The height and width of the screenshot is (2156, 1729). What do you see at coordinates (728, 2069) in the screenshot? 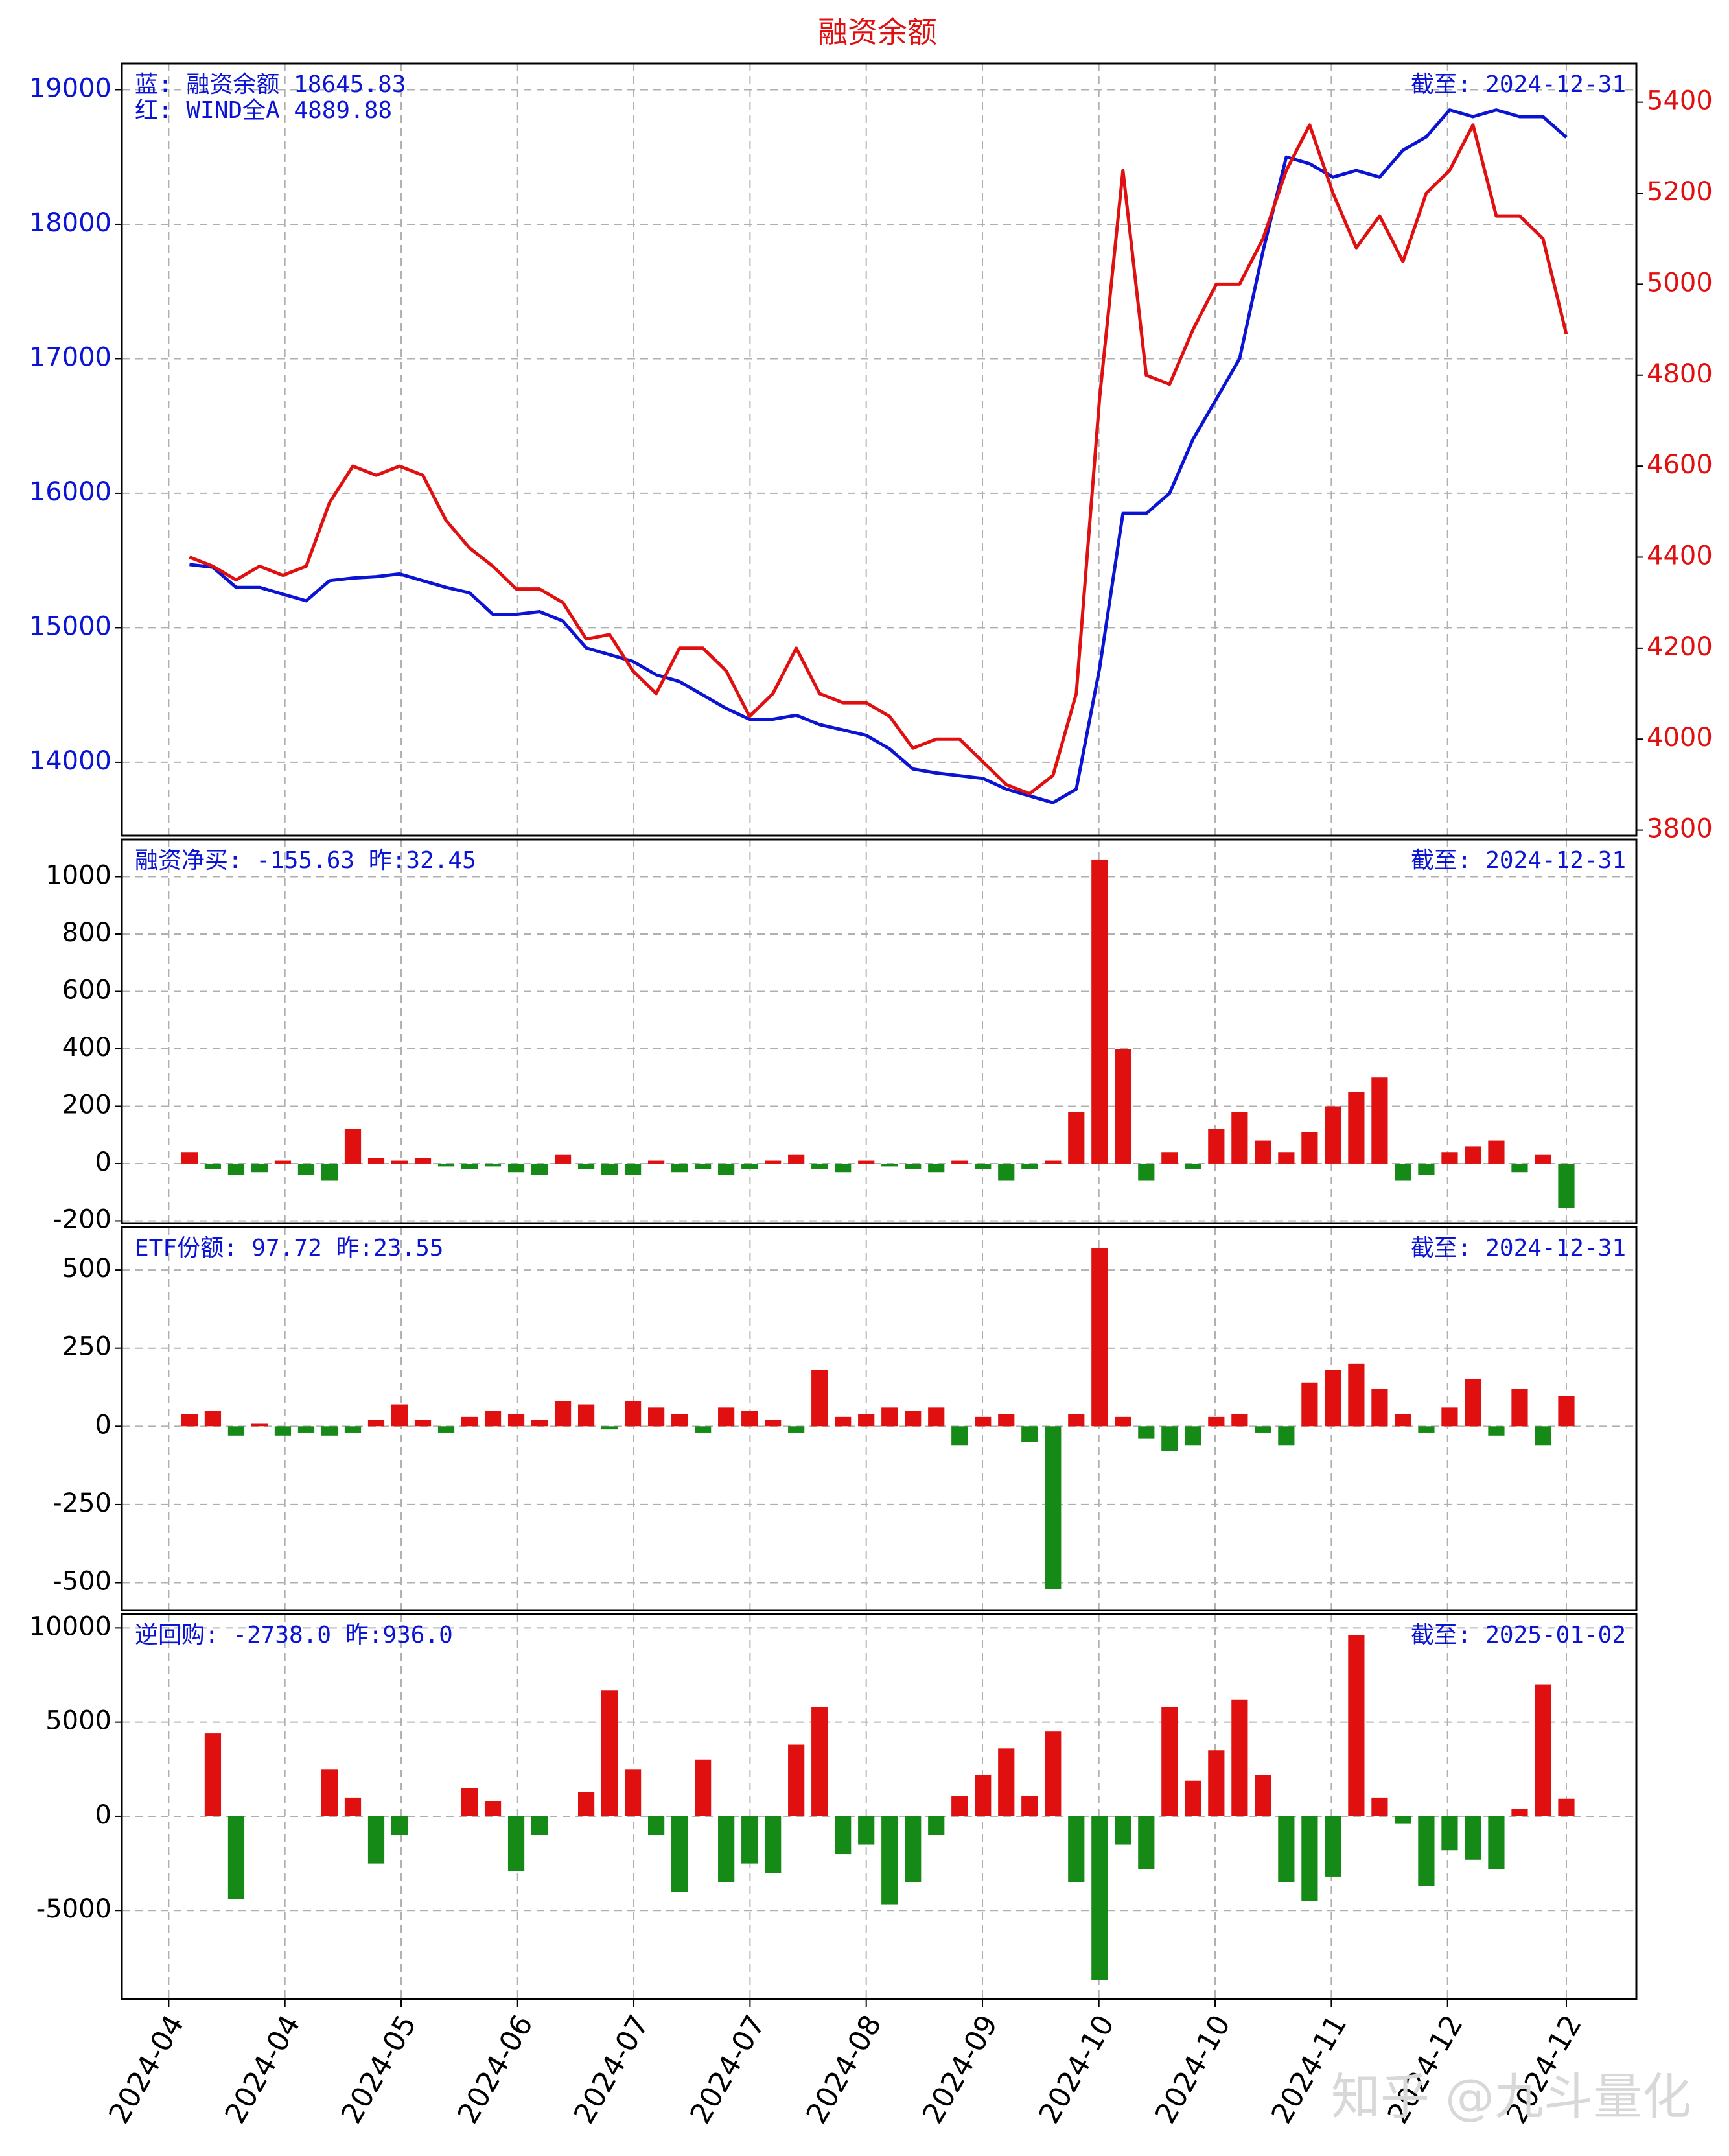
I see `x-tick-label: 2024-07` at bounding box center [728, 2069].